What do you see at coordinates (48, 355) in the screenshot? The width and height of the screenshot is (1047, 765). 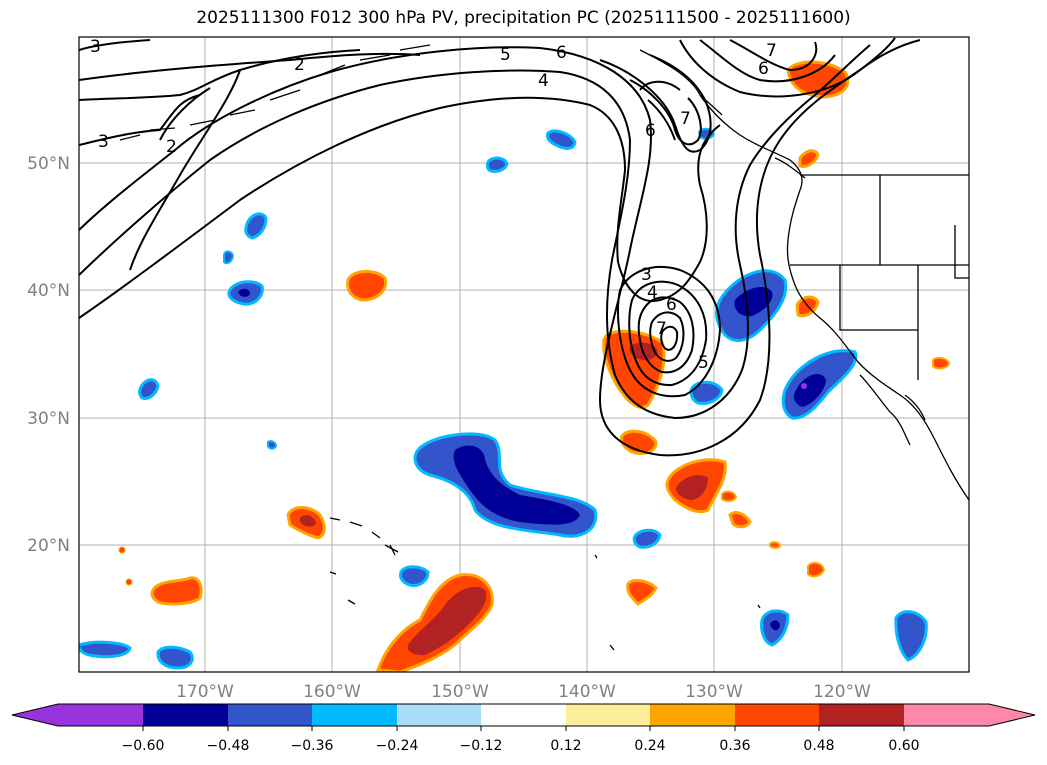 I see `latitude-labels: 50°N 40°N 30°N 20°N` at bounding box center [48, 355].